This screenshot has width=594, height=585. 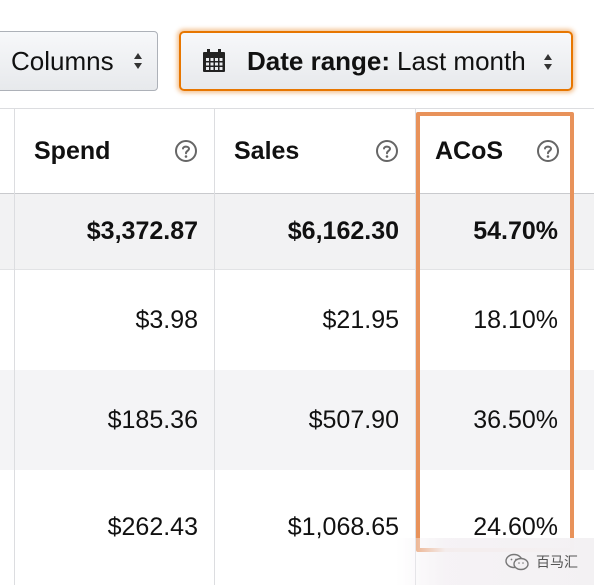 I want to click on total-spend: $3,372.87, so click(x=142, y=231).